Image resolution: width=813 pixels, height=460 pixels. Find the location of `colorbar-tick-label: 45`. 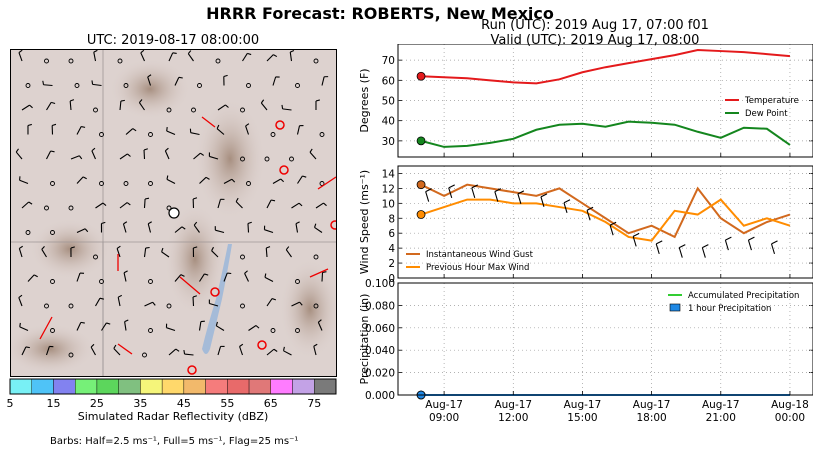

colorbar-tick-label: 45 is located at coordinates (184, 403).